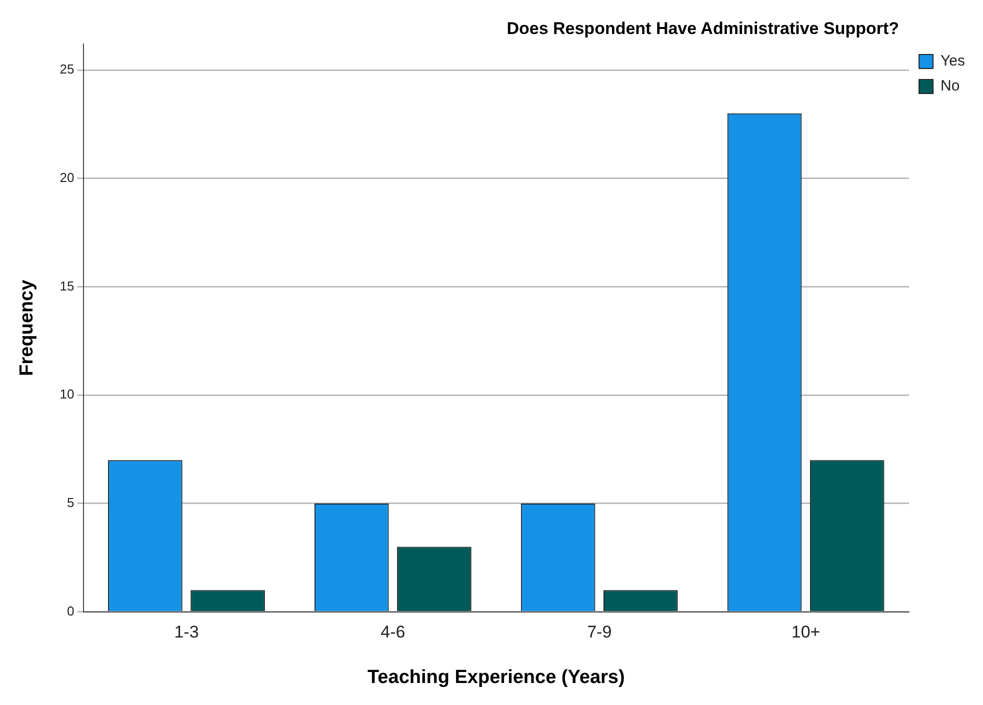 This screenshot has width=983, height=705. What do you see at coordinates (805, 632) in the screenshot?
I see `x-tick-label: 10+` at bounding box center [805, 632].